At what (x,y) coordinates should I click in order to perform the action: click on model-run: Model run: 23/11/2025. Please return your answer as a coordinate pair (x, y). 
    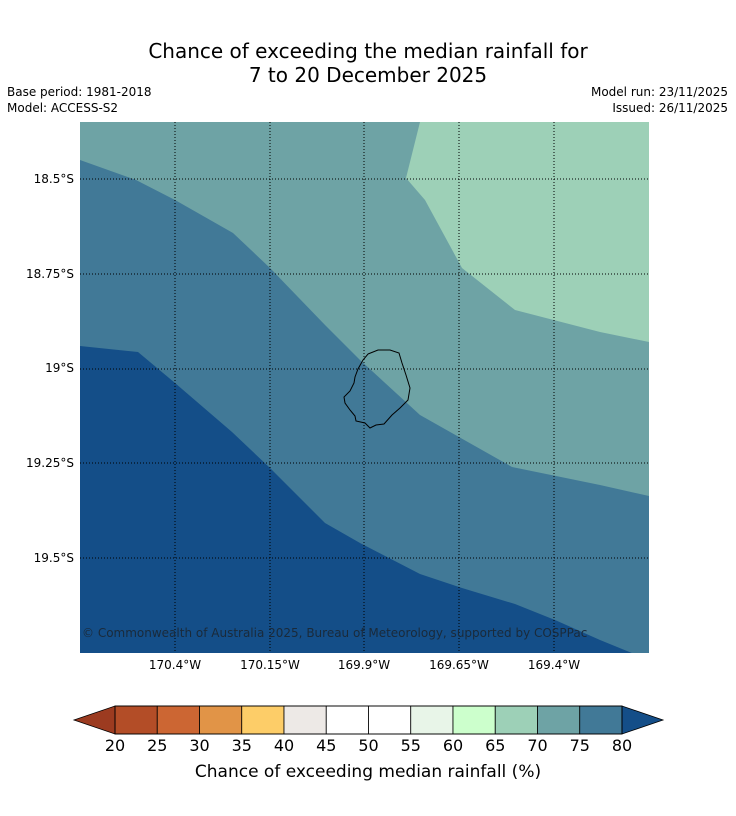
    Looking at the image, I should click on (659, 92).